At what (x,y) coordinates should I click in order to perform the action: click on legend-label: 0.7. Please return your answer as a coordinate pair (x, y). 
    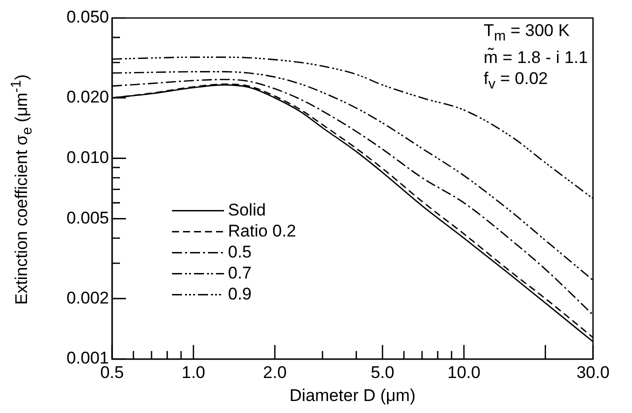
    Looking at the image, I should click on (240, 272).